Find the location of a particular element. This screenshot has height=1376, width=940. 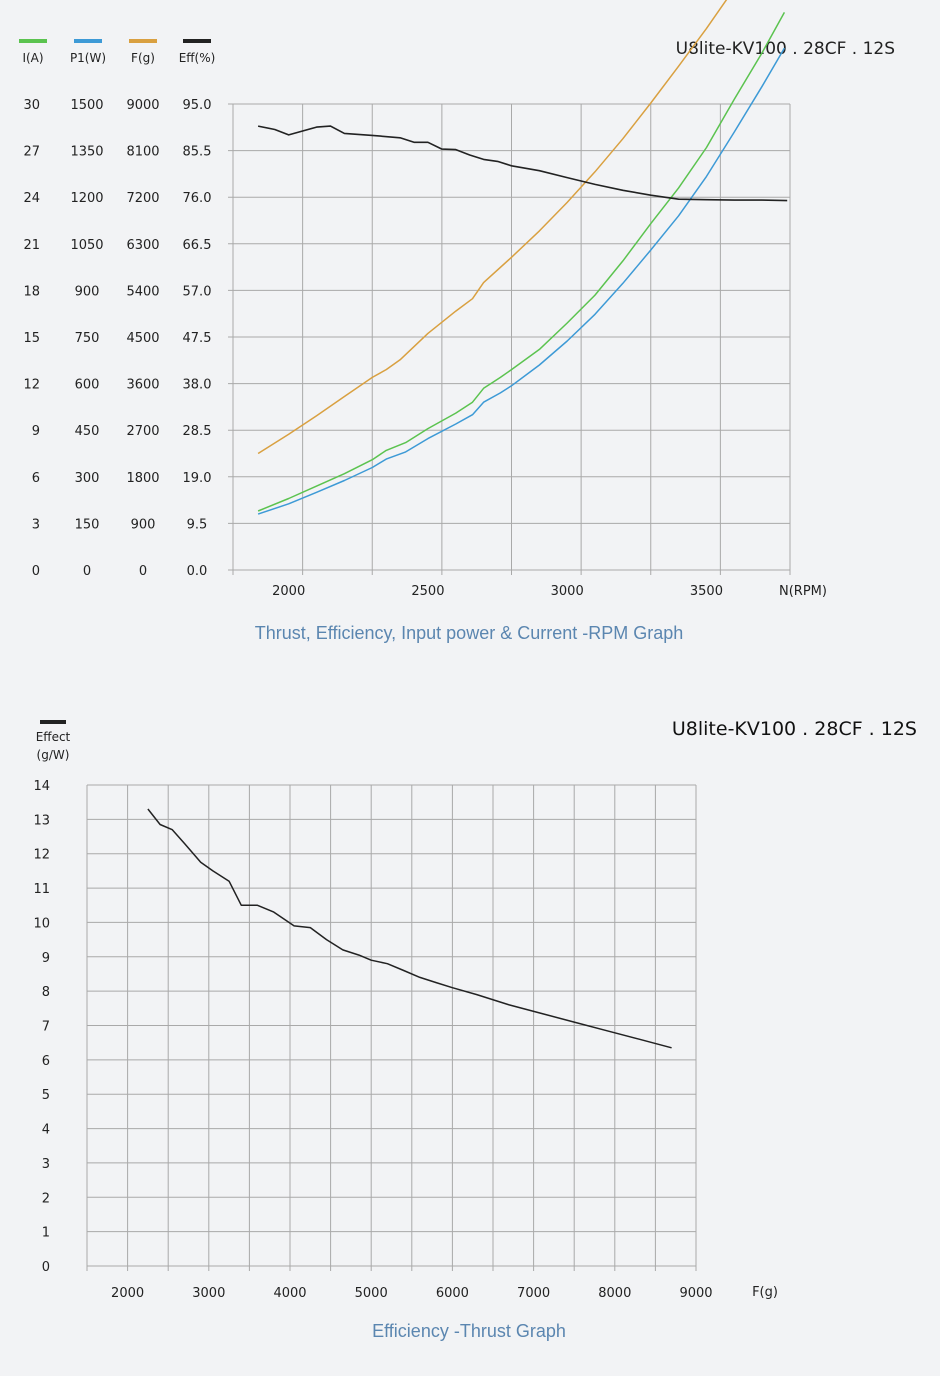

rpm-graph-model-label: U8lite-KV100 . 28CF . 12S is located at coordinates (785, 49).